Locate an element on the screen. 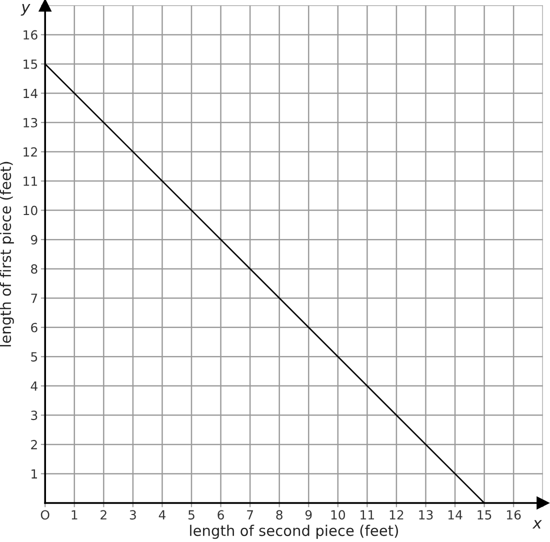 Image resolution: width=550 pixels, height=542 pixels. y-tick-label: 16 is located at coordinates (31, 35).